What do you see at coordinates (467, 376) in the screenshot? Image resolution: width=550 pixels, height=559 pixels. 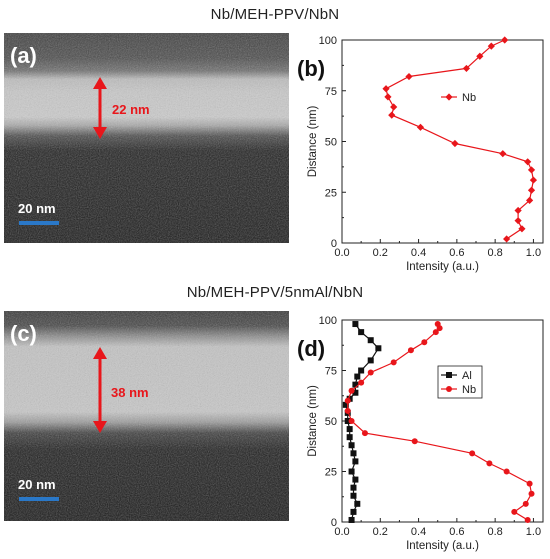 I see `legend-label: Al` at bounding box center [467, 376].